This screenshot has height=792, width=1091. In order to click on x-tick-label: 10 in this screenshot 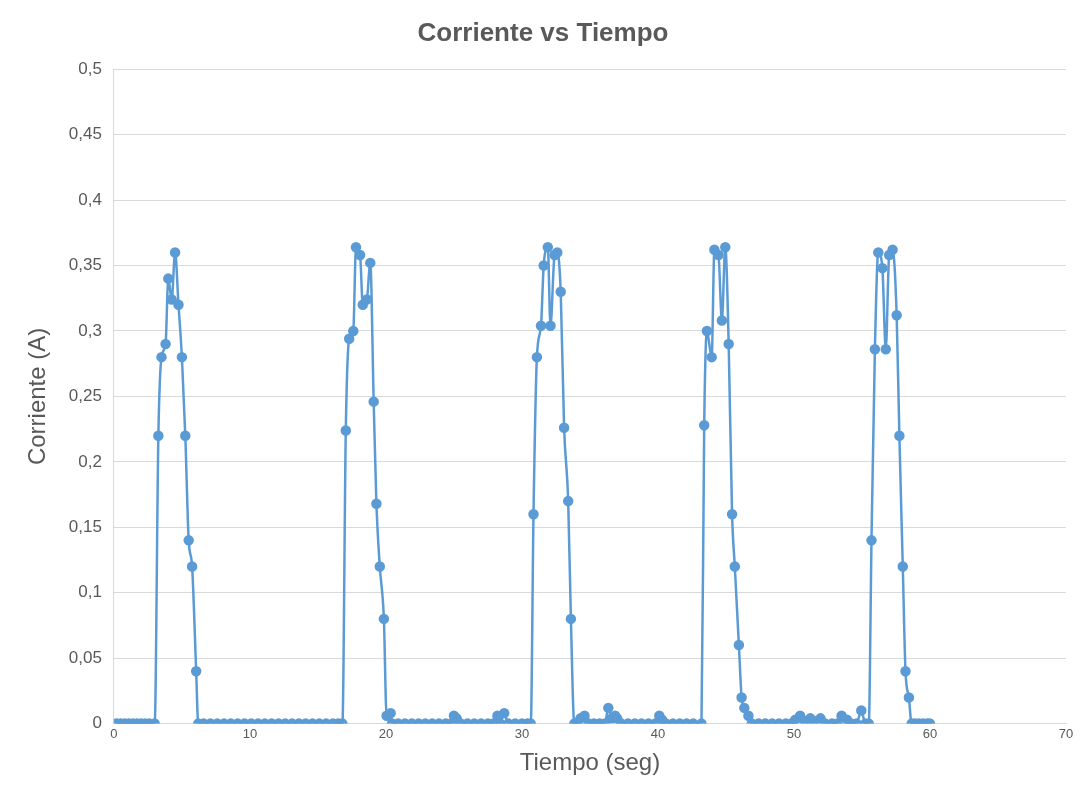, I will do `click(250, 733)`.